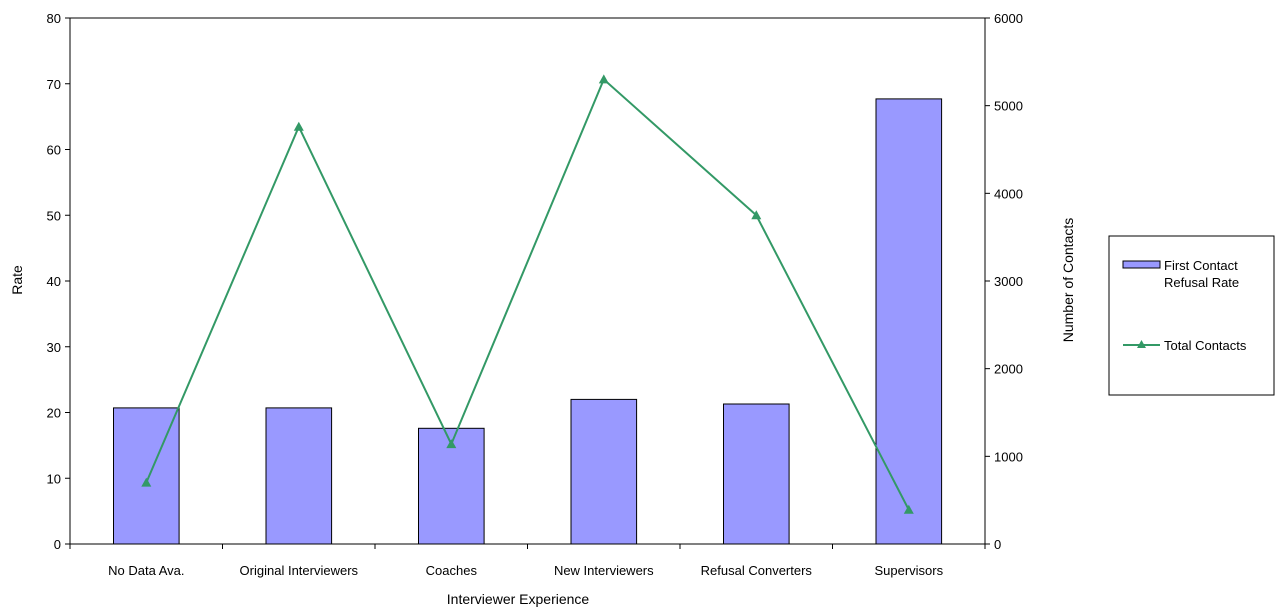  I want to click on x-tick-label: Refusal Converters, so click(757, 570).